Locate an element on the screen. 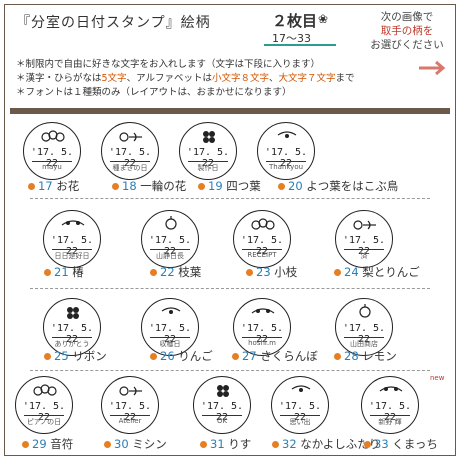 The width and height of the screenshot is (460, 460). stamp-name: さくらんぼ is located at coordinates (289, 356).